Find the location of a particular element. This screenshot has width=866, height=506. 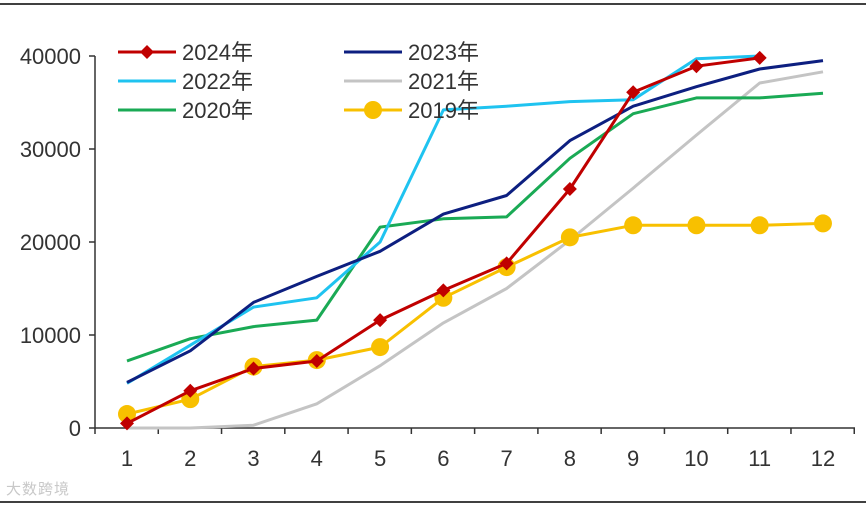

y-tick-label: 30000 is located at coordinates (50, 149).